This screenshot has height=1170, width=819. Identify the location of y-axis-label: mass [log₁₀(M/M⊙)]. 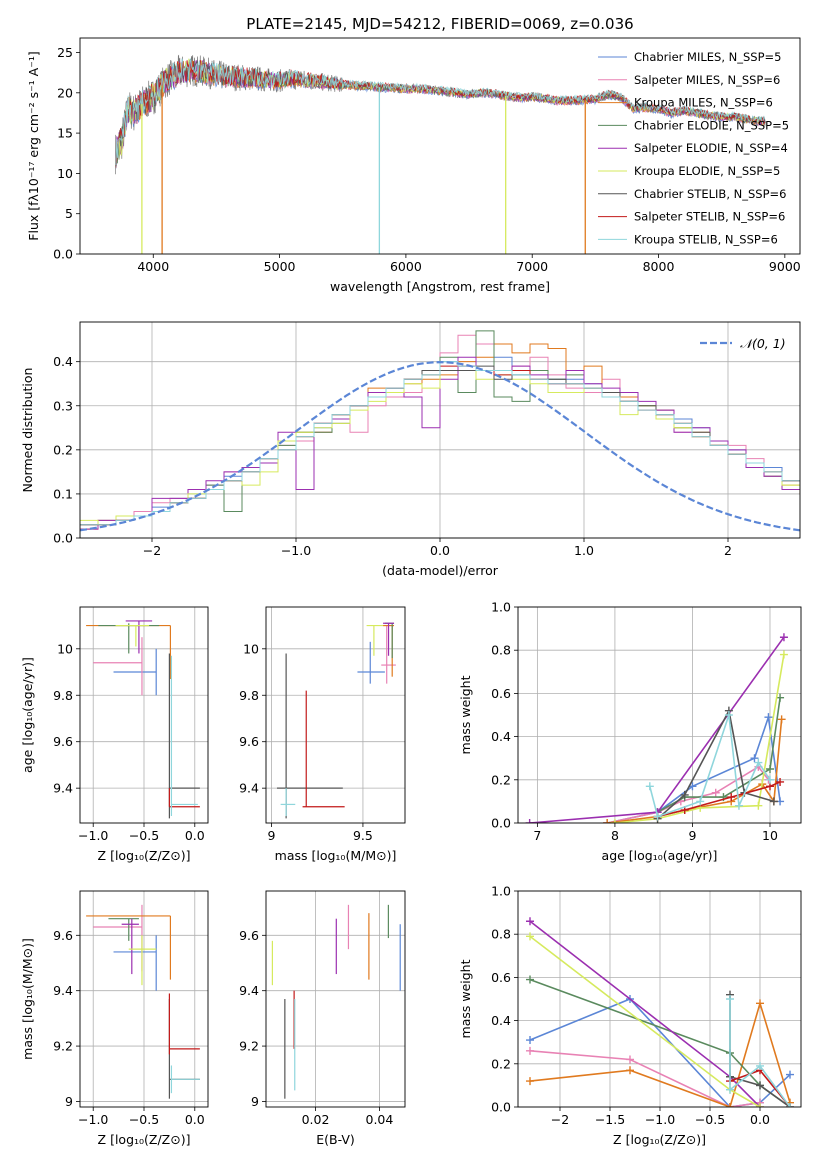
(27, 999).